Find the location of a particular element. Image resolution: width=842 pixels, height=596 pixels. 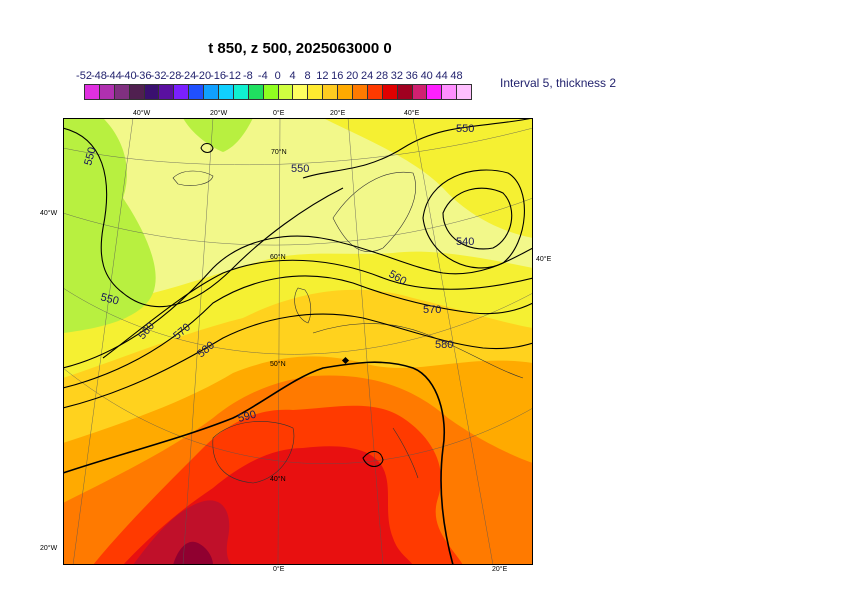

legend-label: -40 is located at coordinates (128, 76).